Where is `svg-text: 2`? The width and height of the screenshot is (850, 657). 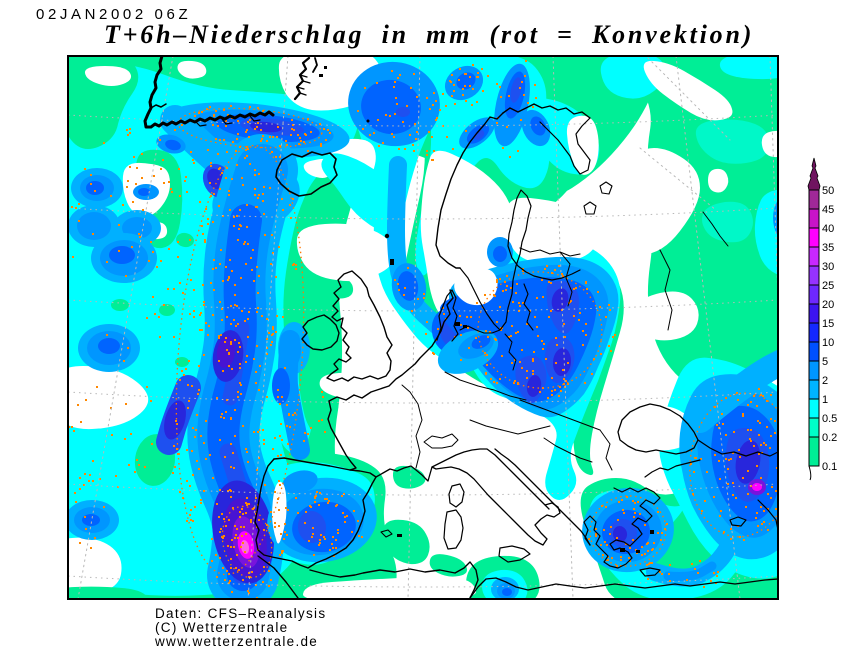 svg-text: 2 is located at coordinates (825, 381).